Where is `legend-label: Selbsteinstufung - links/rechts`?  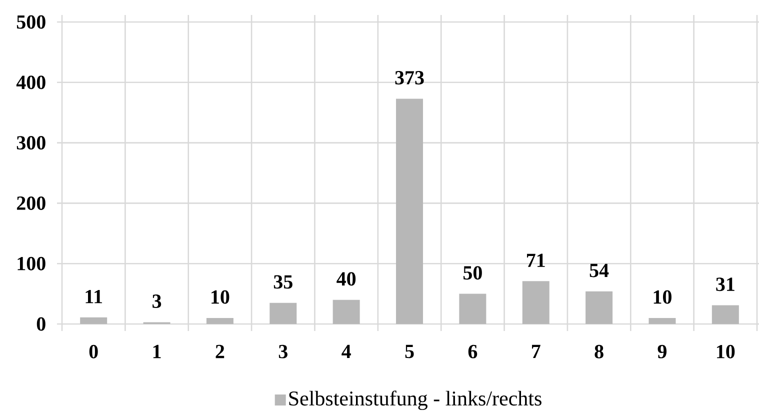 legend-label: Selbsteinstufung - links/rechts is located at coordinates (415, 400).